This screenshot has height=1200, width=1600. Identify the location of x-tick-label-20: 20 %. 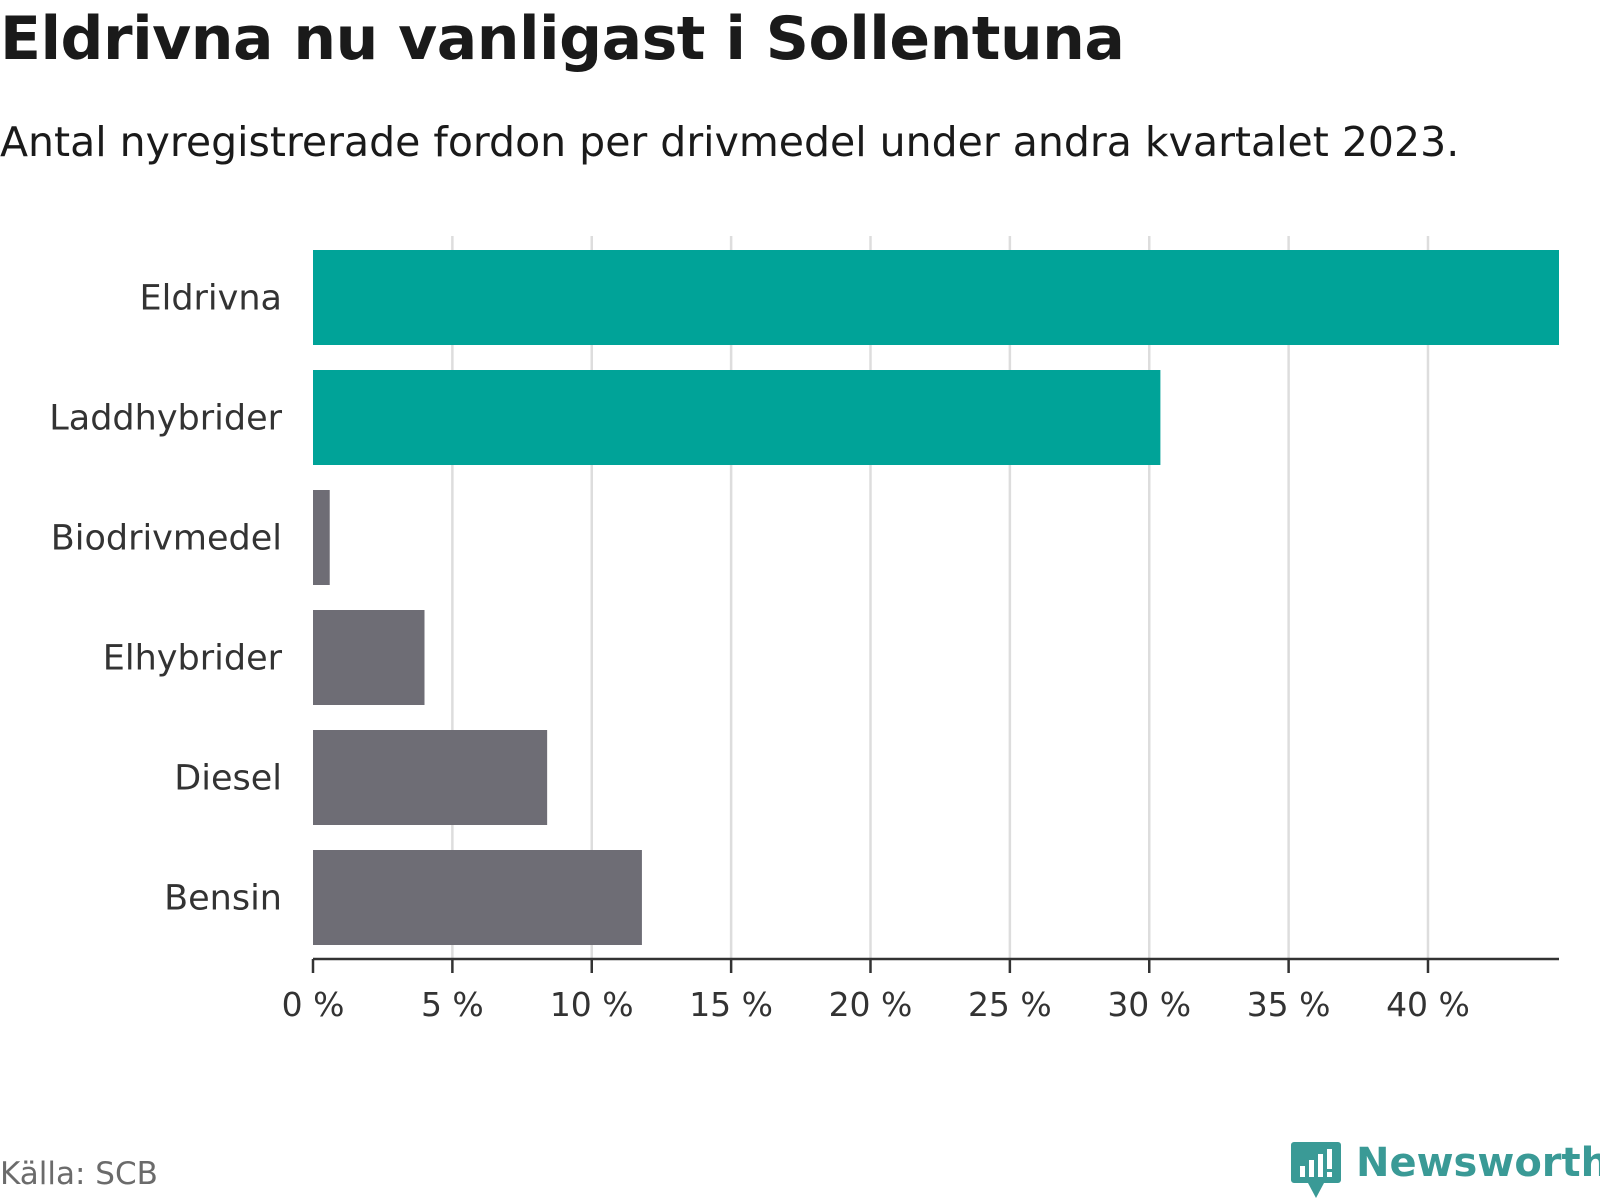
(871, 1004).